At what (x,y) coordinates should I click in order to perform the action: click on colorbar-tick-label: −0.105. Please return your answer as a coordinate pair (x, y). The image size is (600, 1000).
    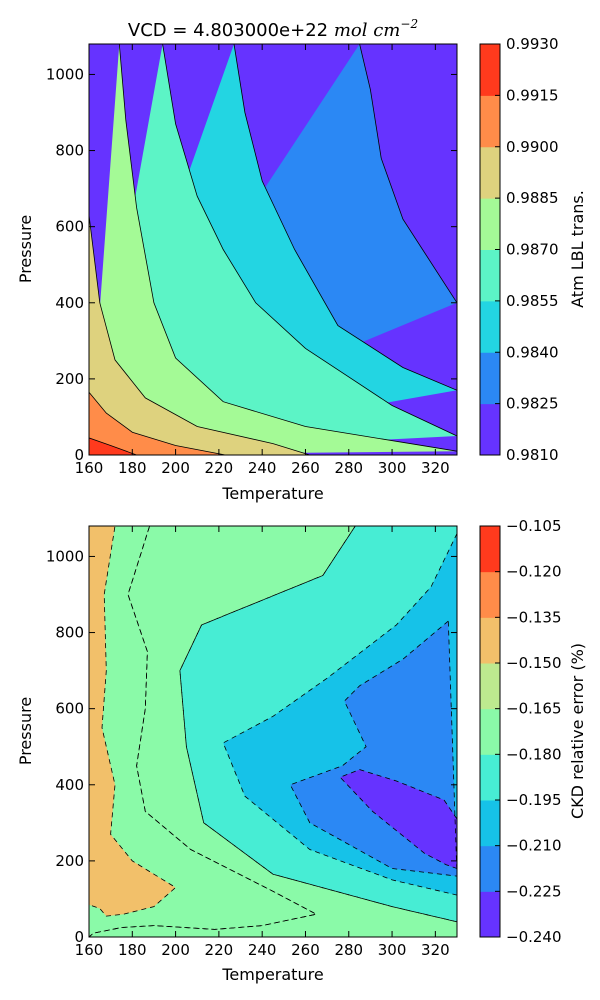
    Looking at the image, I should click on (534, 526).